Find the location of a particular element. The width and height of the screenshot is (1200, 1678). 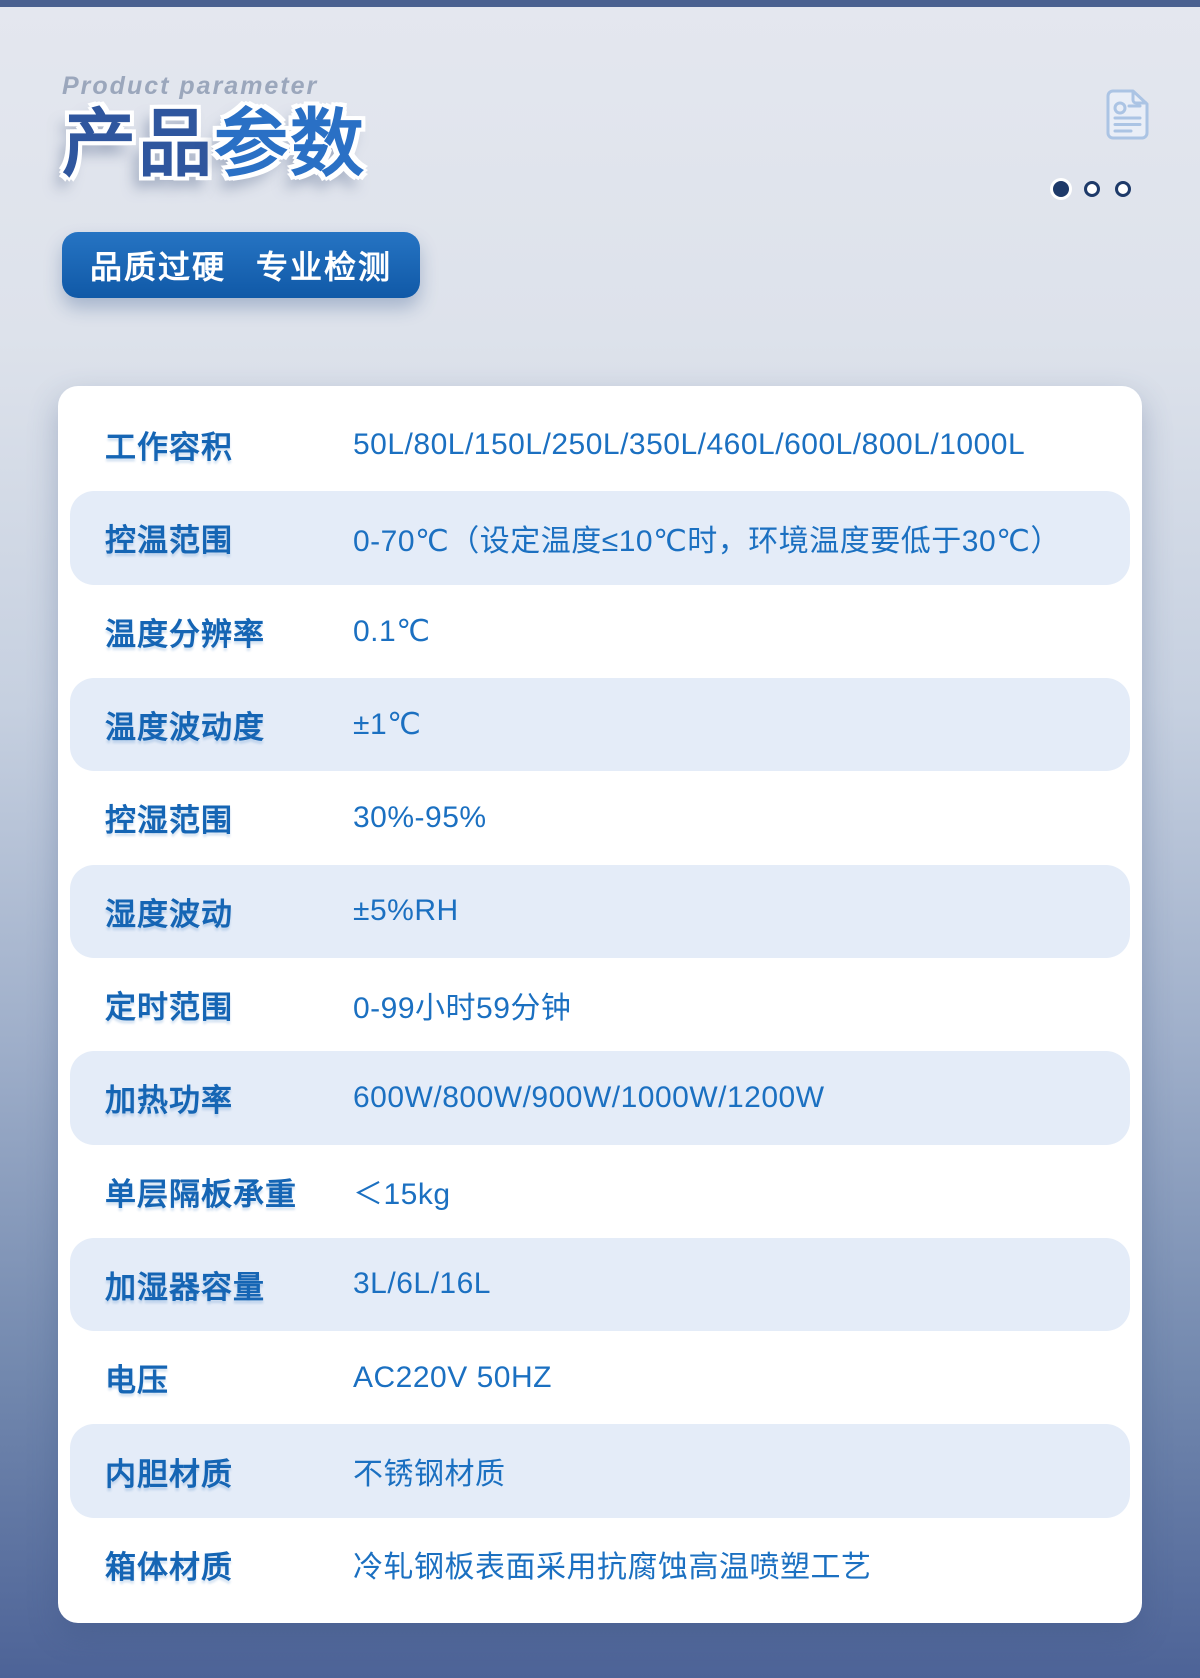

spec-value: AC220V 50HZ is located at coordinates (452, 1377).